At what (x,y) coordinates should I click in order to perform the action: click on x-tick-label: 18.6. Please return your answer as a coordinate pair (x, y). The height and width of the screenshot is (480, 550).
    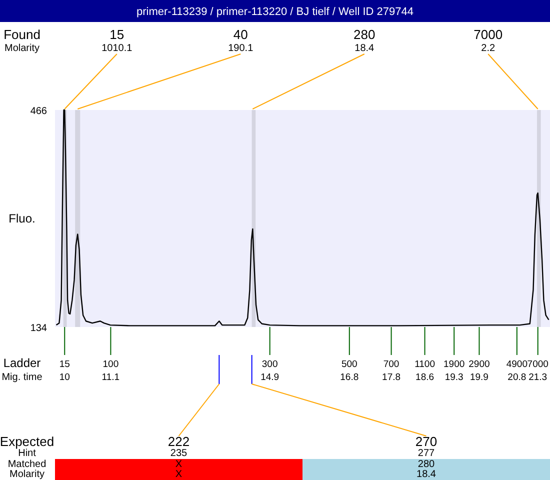
    Looking at the image, I should click on (425, 377).